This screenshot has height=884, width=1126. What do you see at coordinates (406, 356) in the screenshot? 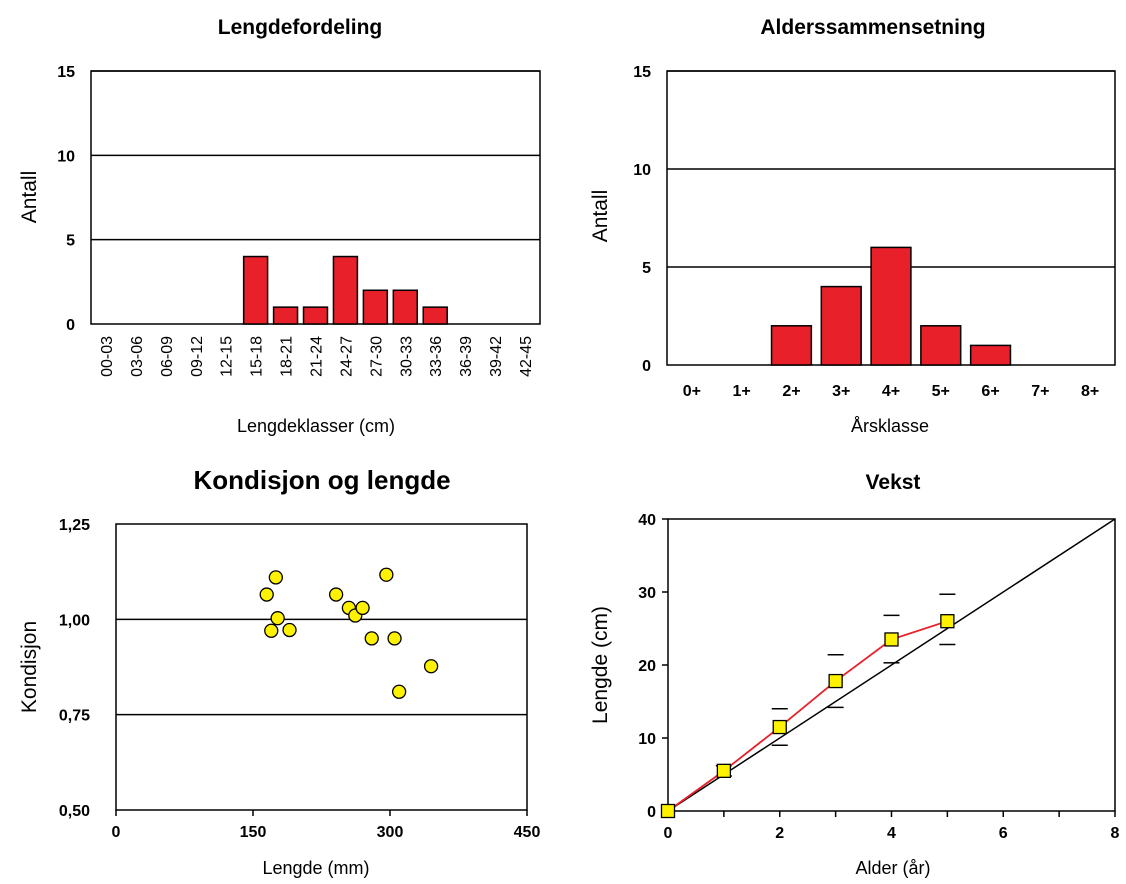
I see `x-tick-label: 30-33` at bounding box center [406, 356].